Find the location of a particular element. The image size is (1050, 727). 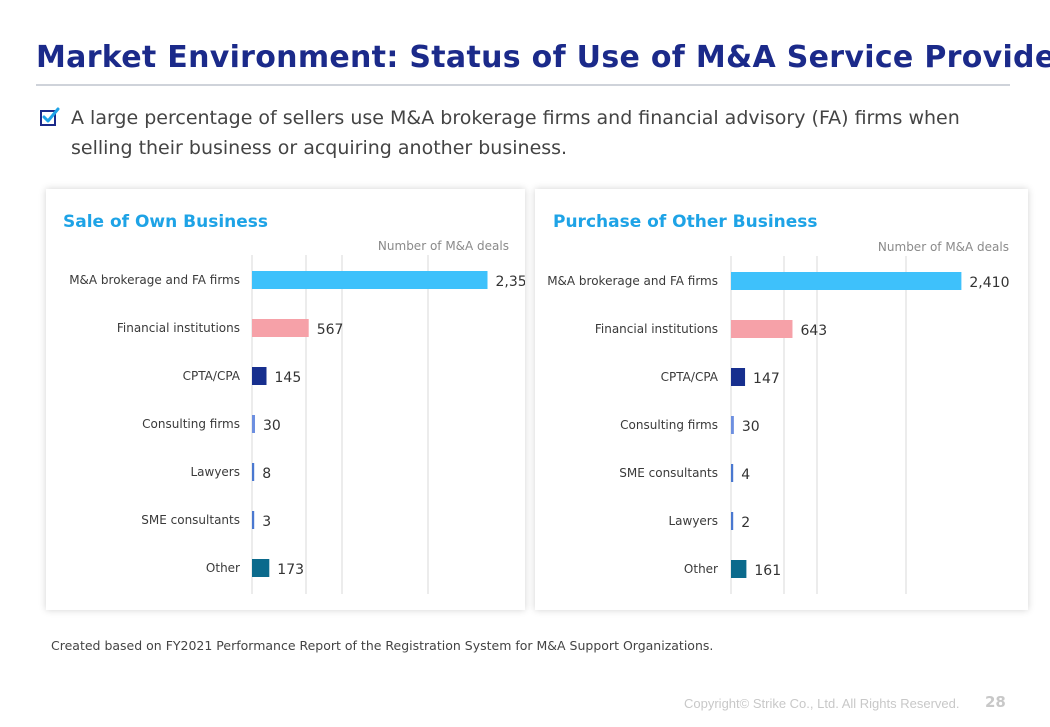

title-divider is located at coordinates (523, 85).